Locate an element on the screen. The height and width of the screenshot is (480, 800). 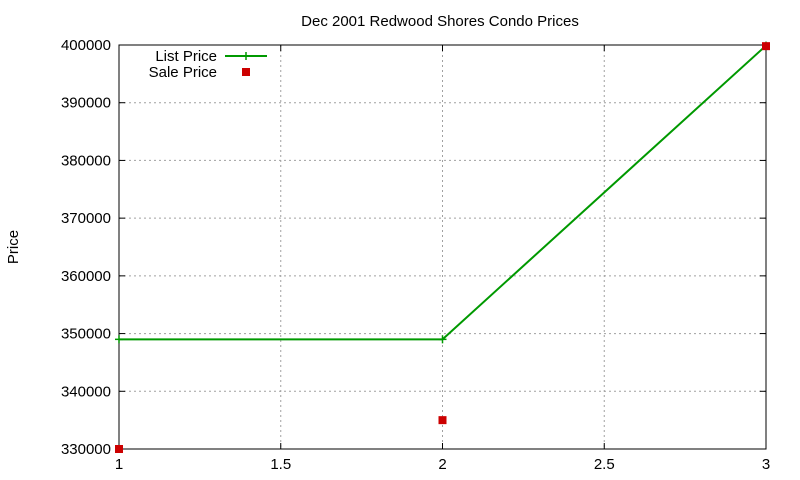
legend-marker-list-price is located at coordinates (246, 56).